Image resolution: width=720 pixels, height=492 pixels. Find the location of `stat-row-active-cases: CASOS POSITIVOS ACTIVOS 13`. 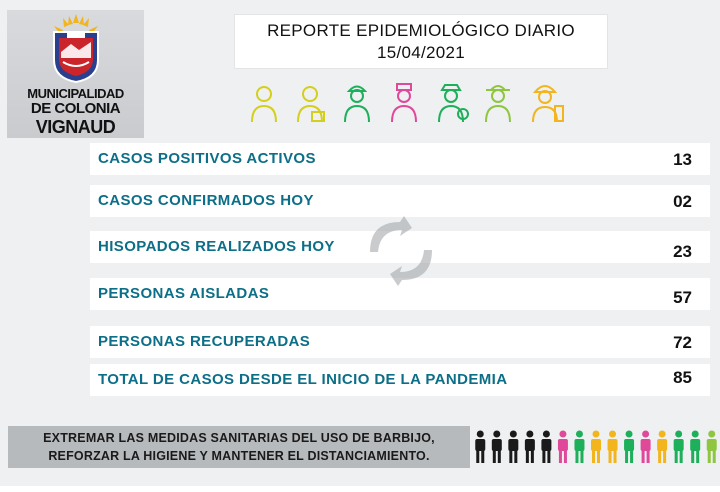

stat-row-active-cases: CASOS POSITIVOS ACTIVOS 13 is located at coordinates (400, 159).